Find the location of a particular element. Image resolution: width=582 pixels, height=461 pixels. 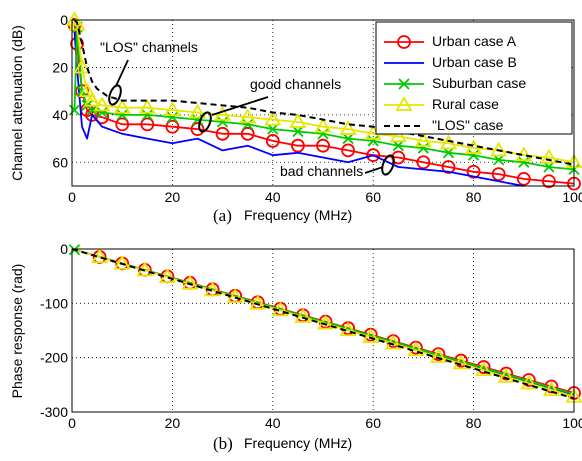

annotation-good-channels-ellipse is located at coordinates (205, 122).